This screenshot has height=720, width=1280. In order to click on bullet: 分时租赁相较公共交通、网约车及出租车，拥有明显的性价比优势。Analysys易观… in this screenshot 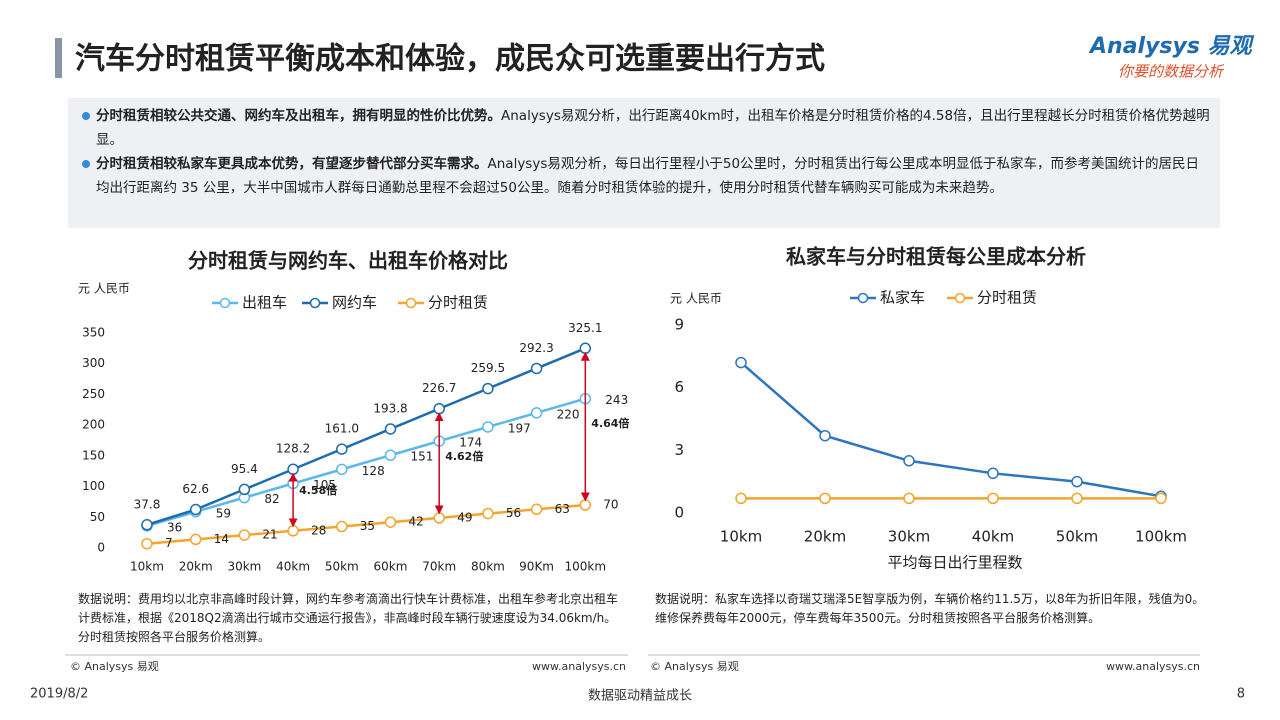, I will do `click(647, 128)`.